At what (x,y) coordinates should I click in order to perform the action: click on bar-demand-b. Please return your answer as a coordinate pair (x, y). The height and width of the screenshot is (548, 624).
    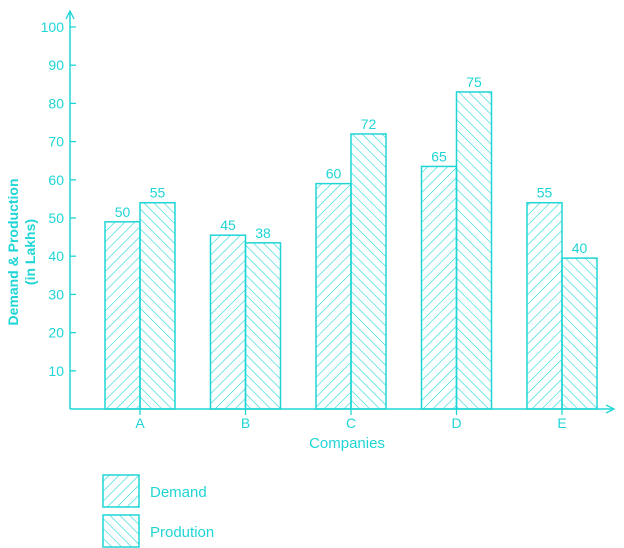
    Looking at the image, I should click on (228, 322).